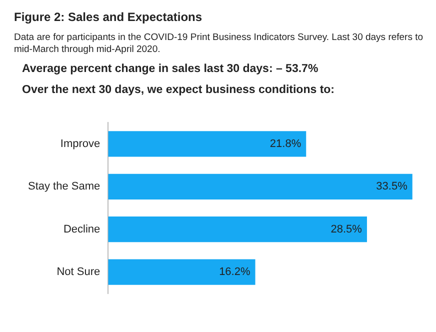  What do you see at coordinates (170, 69) in the screenshot?
I see `text: Average percent change in sales last 30 days: – 53.7%` at bounding box center [170, 69].